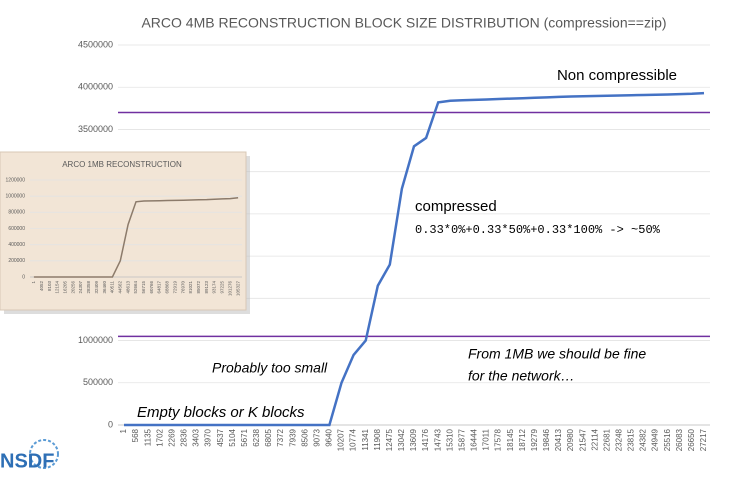  Describe the element at coordinates (171, 437) in the screenshot. I see `x-tick-label: 2269` at that location.